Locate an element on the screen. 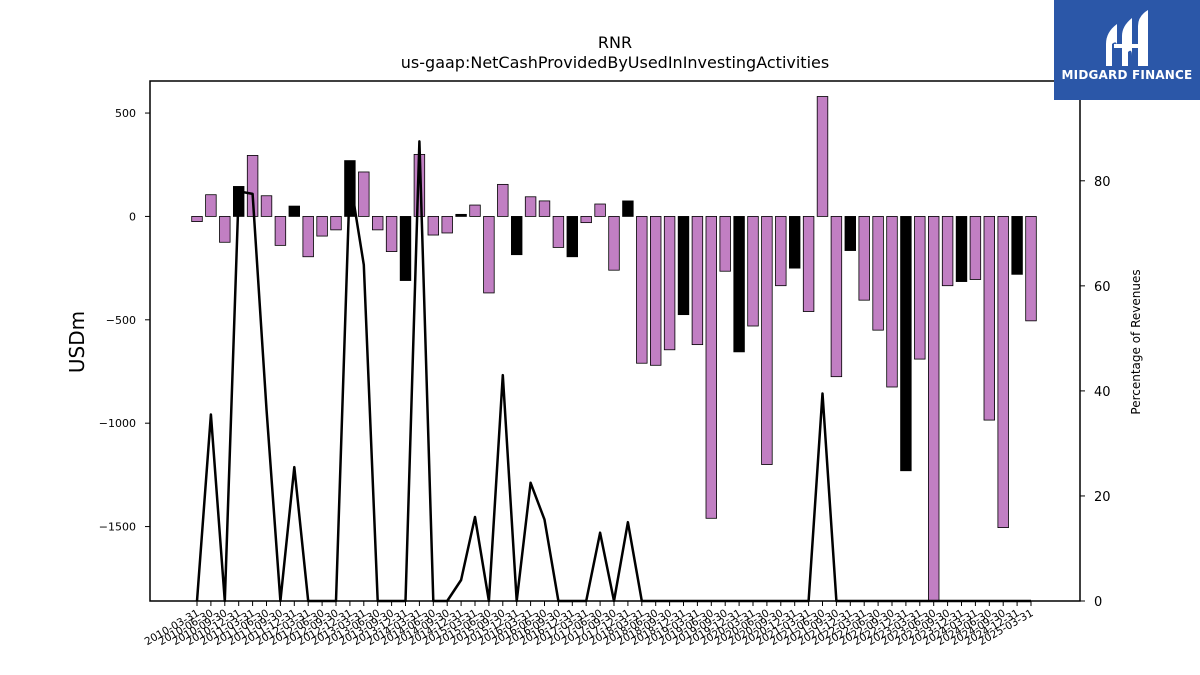  y-tick-label: −1500 is located at coordinates (117, 527).